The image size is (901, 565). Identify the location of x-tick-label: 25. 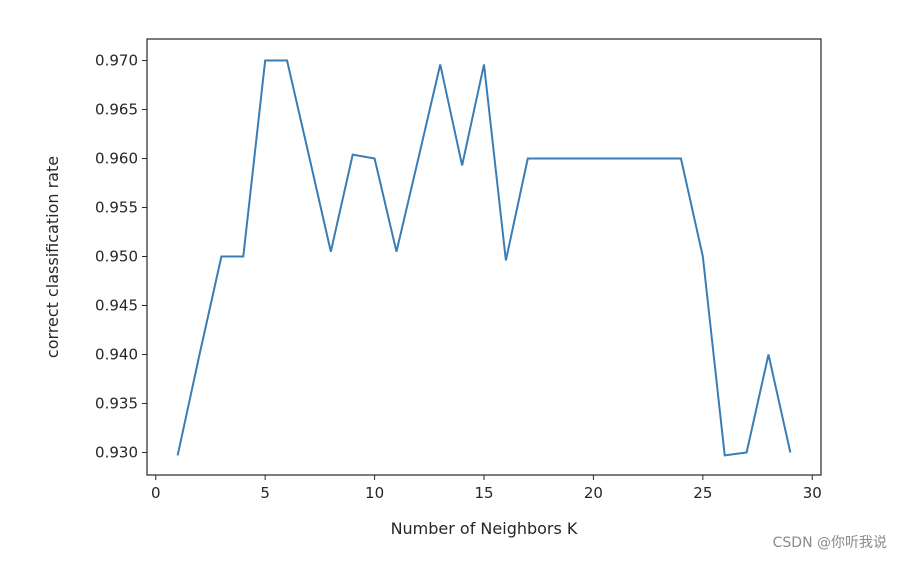
(702, 493).